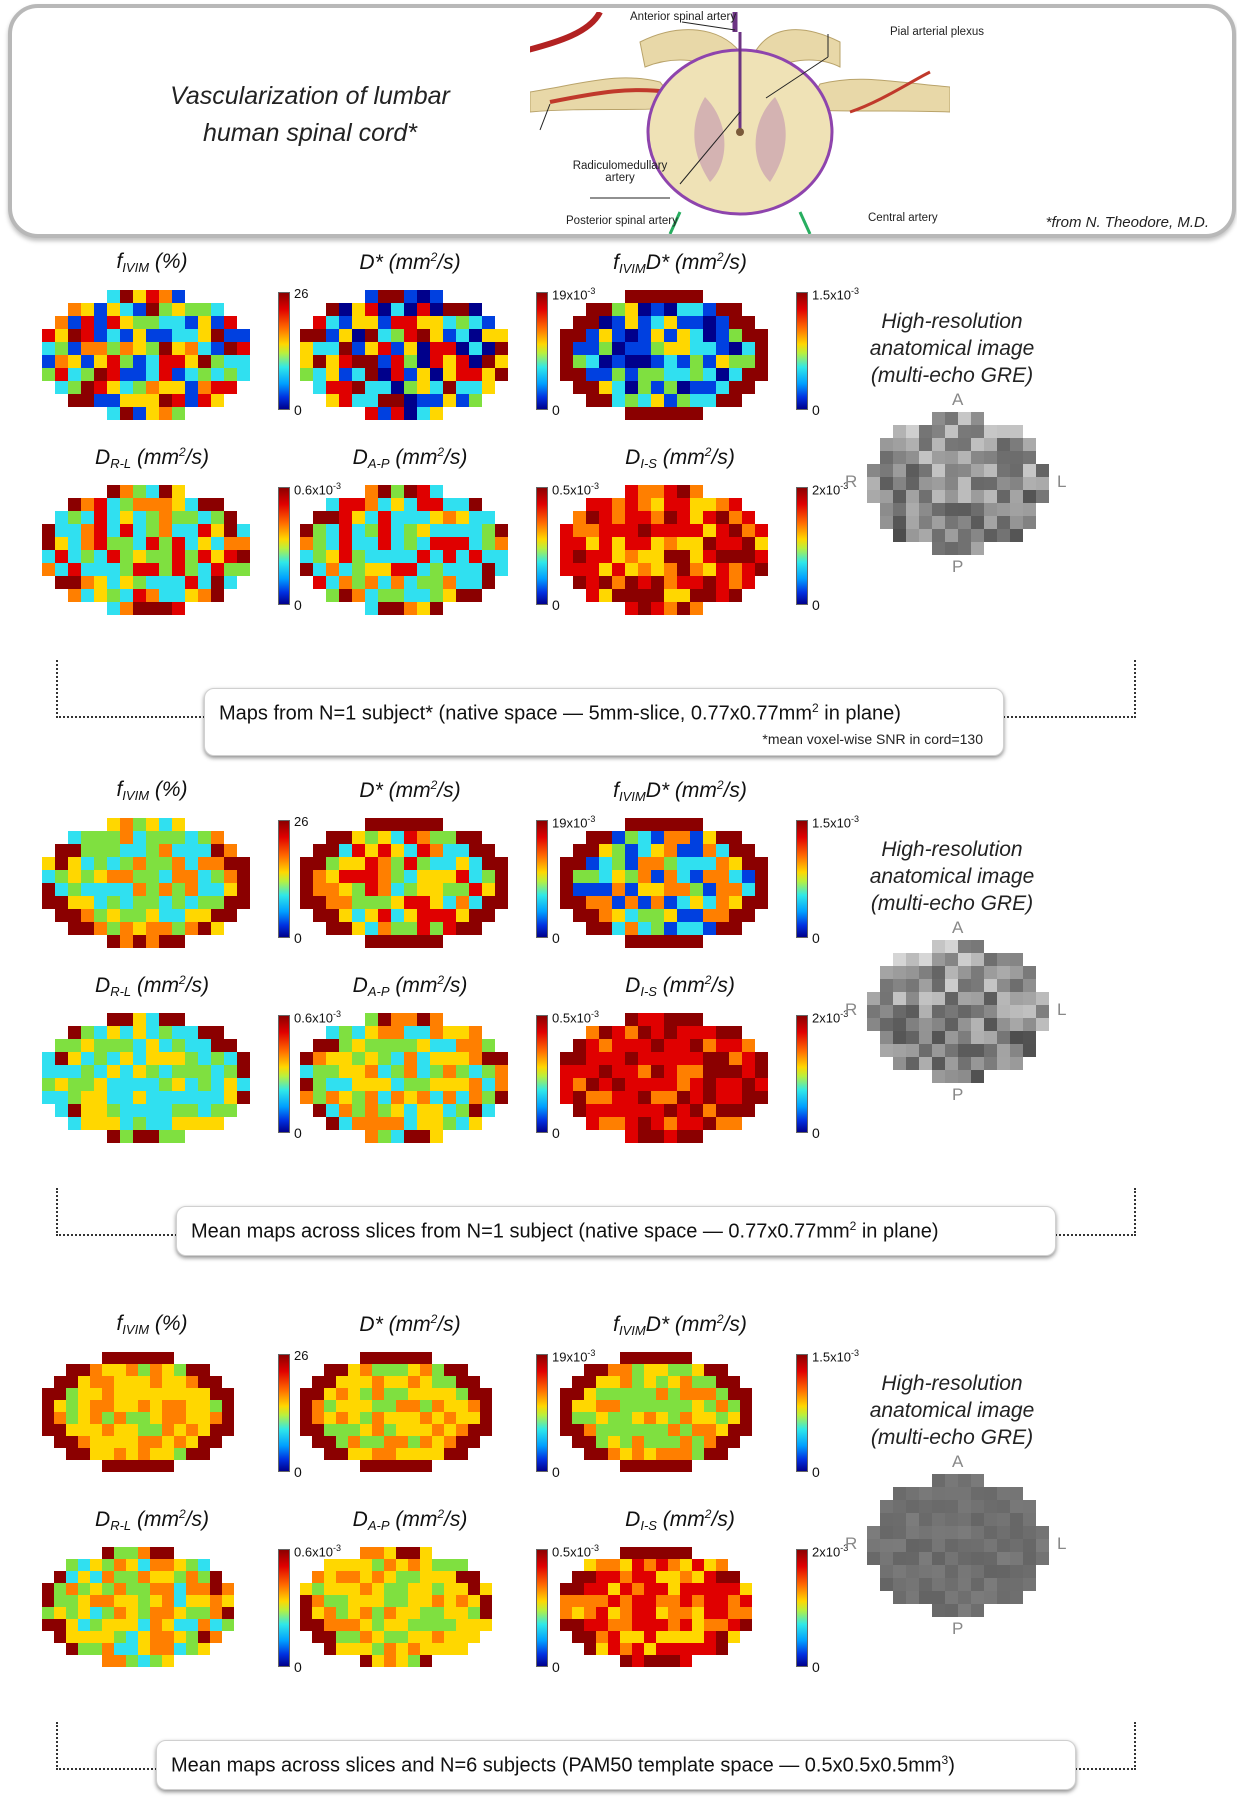 This screenshot has height=1798, width=1237. Describe the element at coordinates (573, 822) in the screenshot. I see `colorbar-max-dstar: 19x10⁻³` at that location.